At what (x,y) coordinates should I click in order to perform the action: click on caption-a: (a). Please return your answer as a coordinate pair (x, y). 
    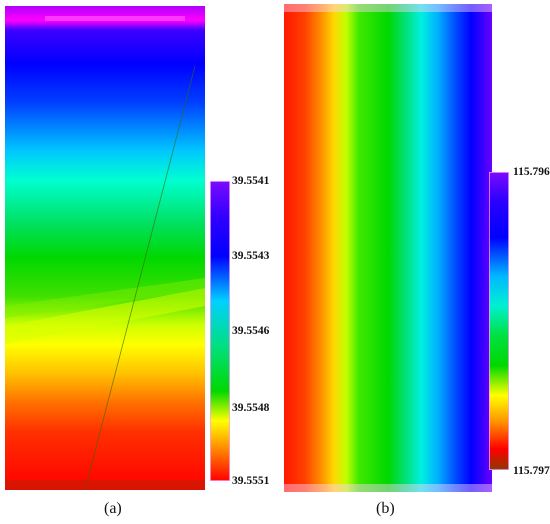
    Looking at the image, I should click on (113, 508).